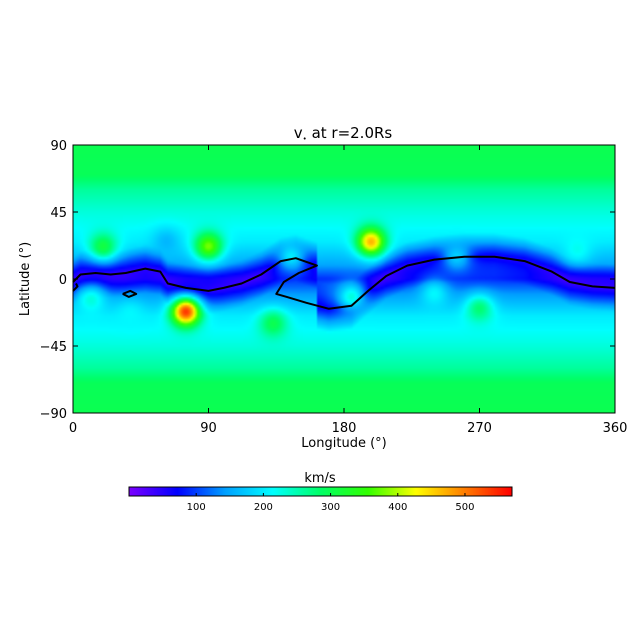 This screenshot has width=640, height=640. I want to click on colorbar-image, so click(320, 491).